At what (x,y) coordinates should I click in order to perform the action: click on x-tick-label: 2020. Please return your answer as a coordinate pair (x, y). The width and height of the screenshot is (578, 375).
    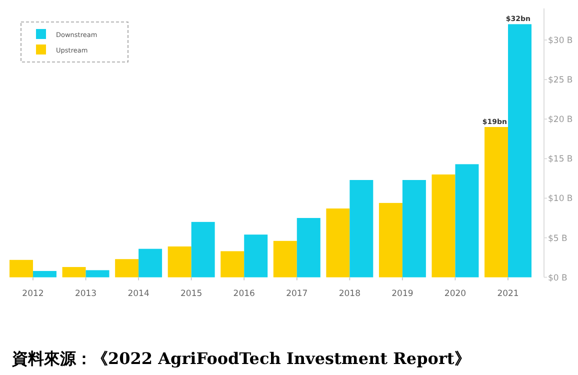
    Looking at the image, I should click on (455, 294).